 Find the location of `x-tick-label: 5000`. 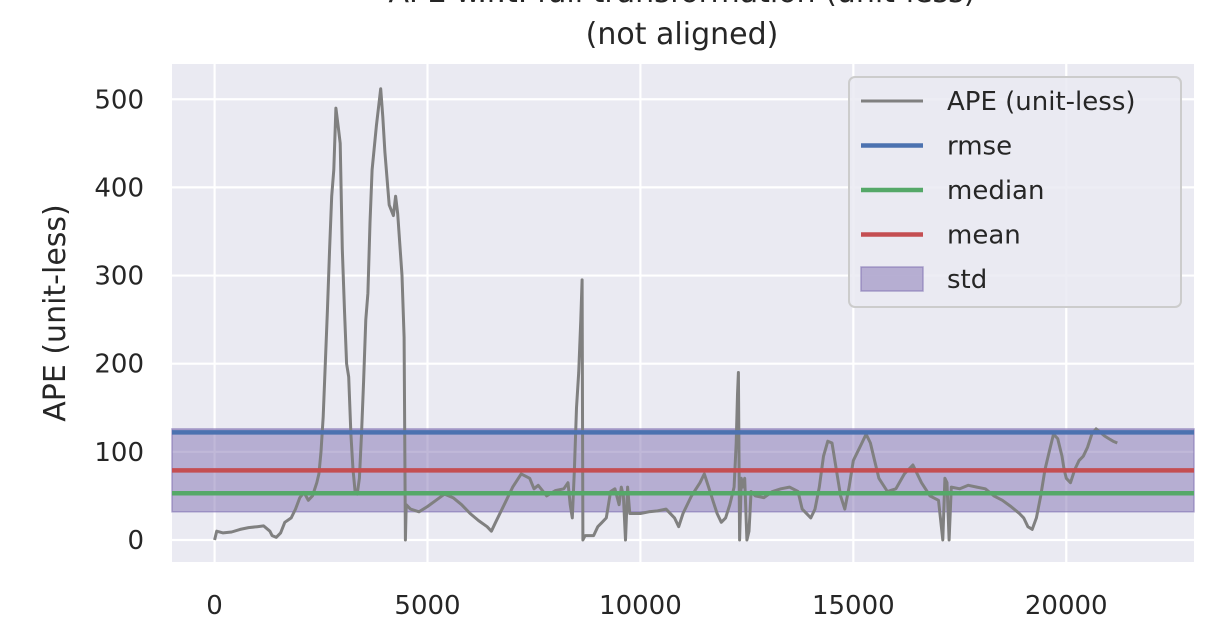

x-tick-label: 5000 is located at coordinates (427, 606).